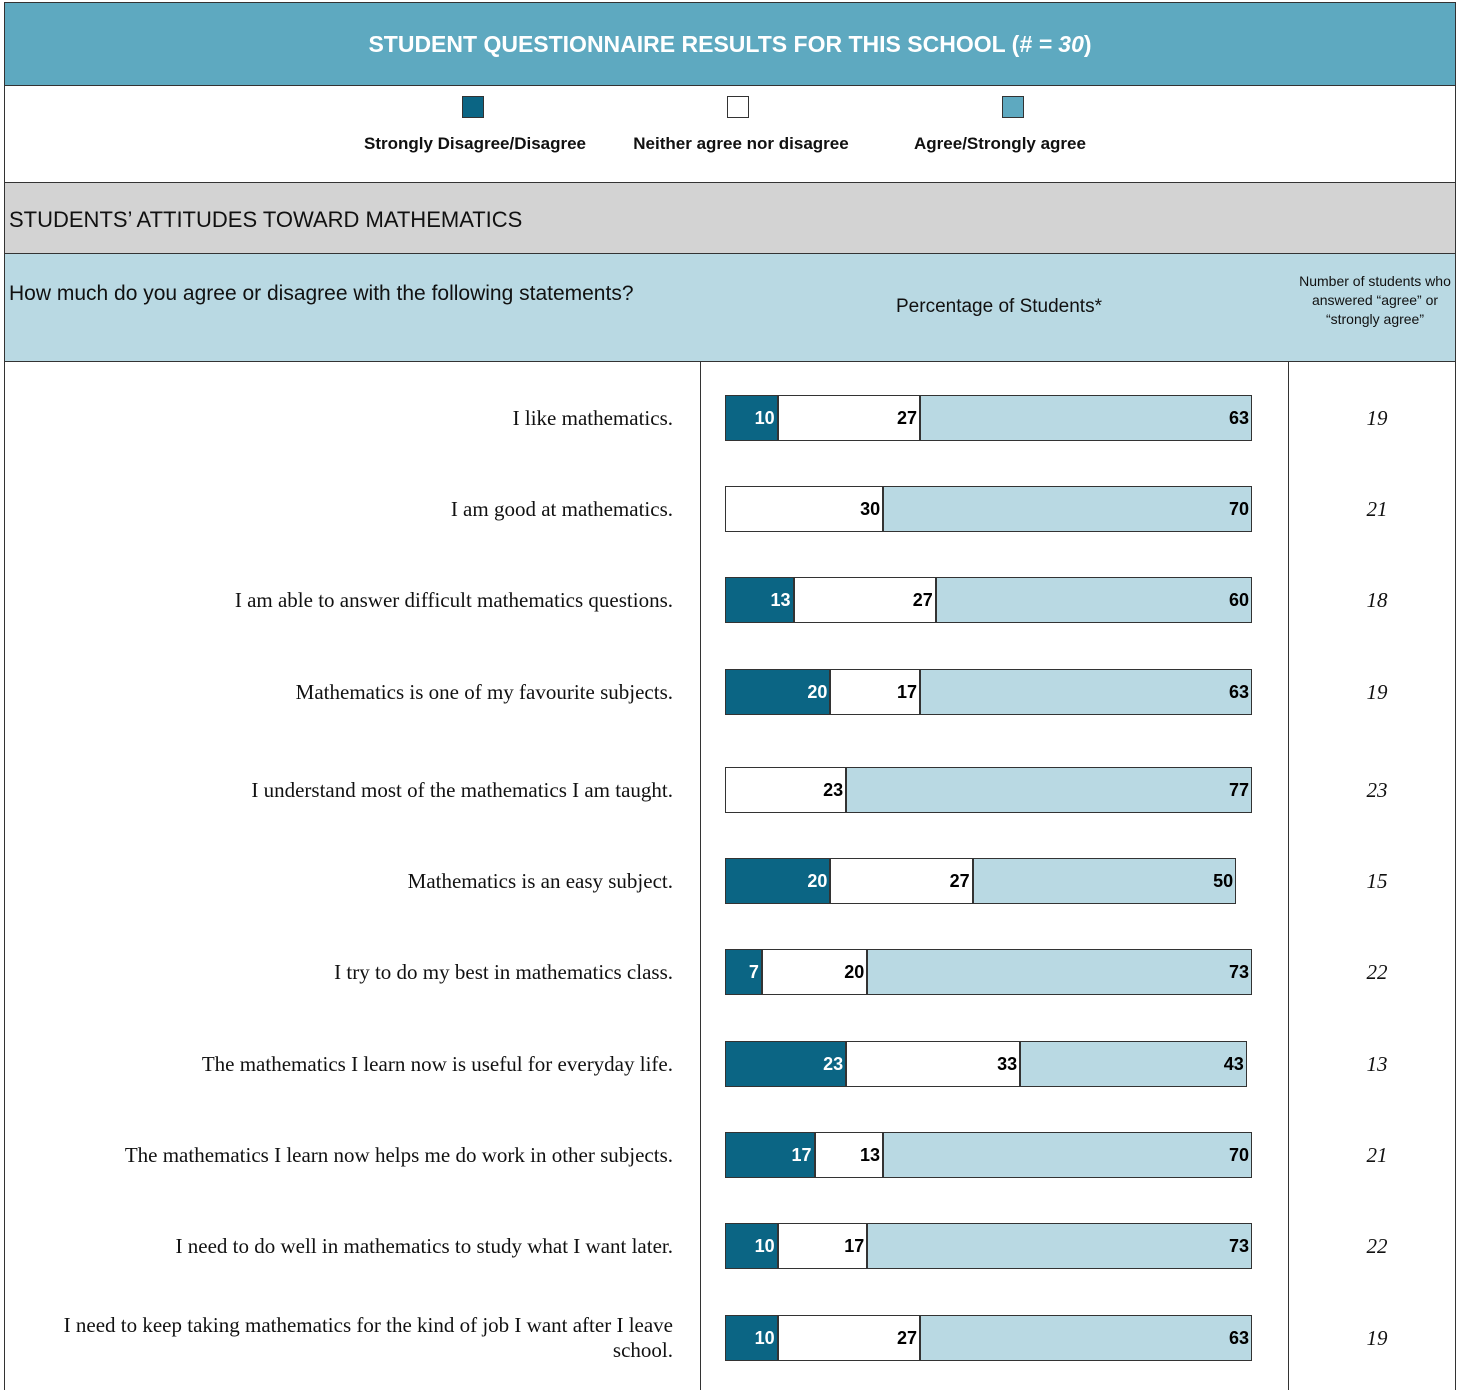 The height and width of the screenshot is (1390, 1458). Describe the element at coordinates (1104, 881) in the screenshot. I see `bar-segment-agree: 50` at that location.